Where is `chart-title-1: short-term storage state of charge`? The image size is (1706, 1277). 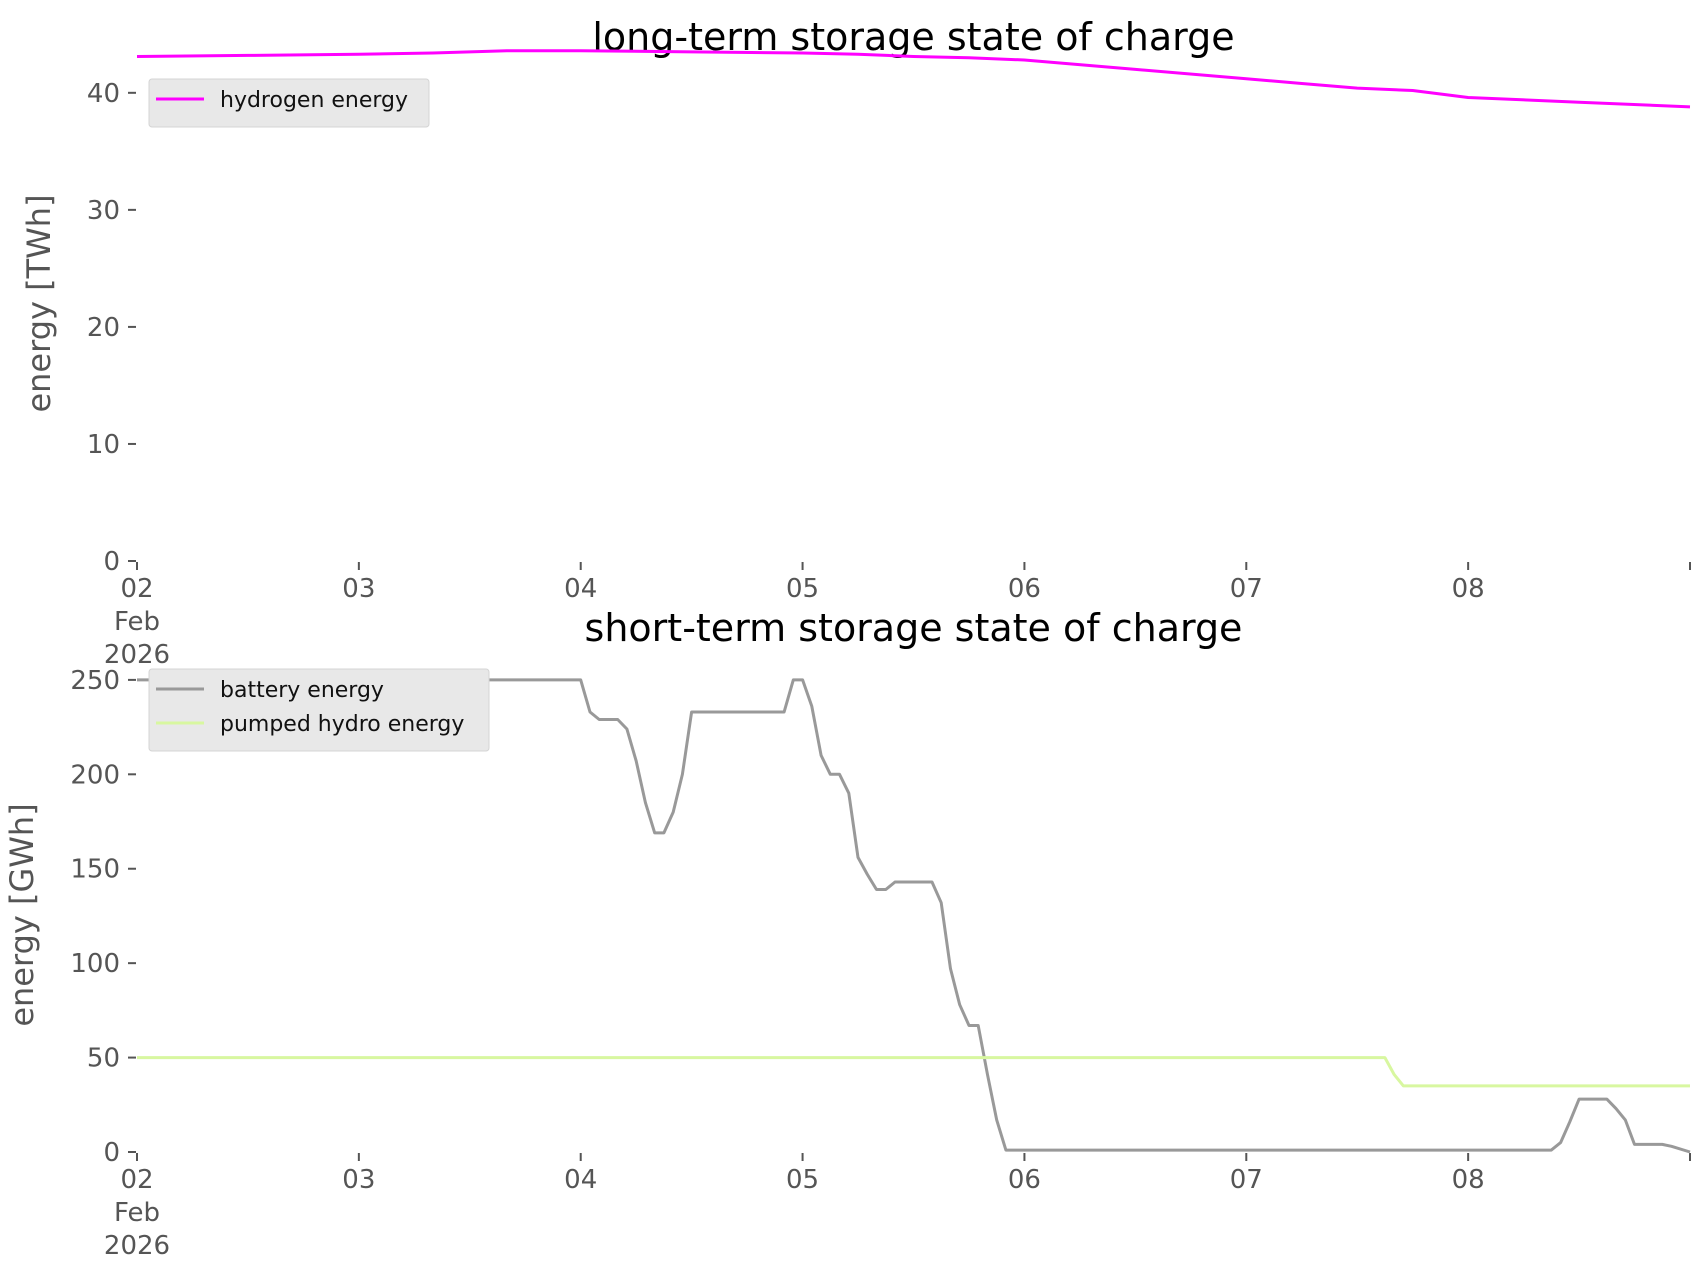 chart-title-1: short-term storage state of charge is located at coordinates (914, 628).